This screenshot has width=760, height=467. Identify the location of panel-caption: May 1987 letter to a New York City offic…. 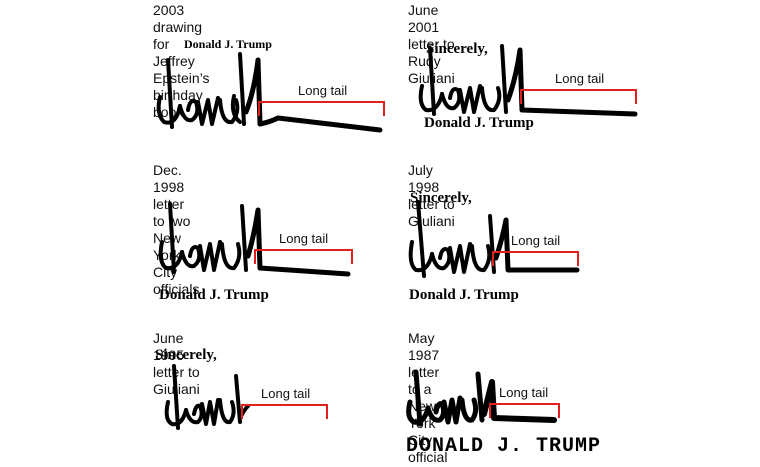
(428, 397).